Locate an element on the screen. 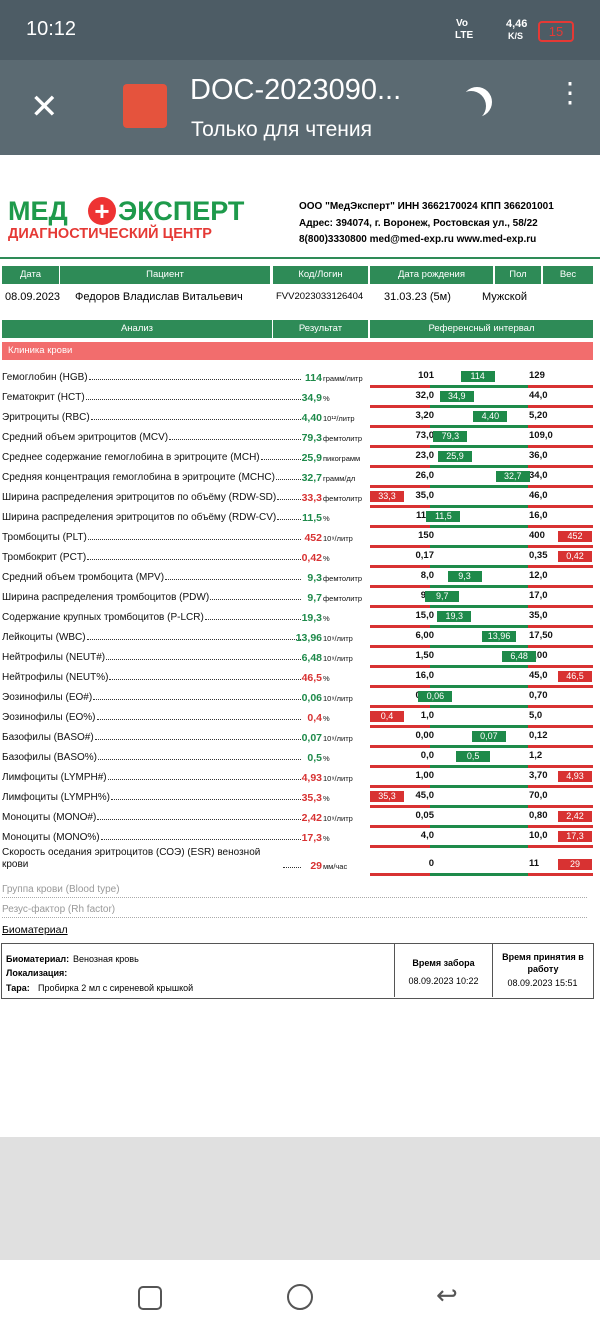  range-high: 7,00 is located at coordinates (538, 655).